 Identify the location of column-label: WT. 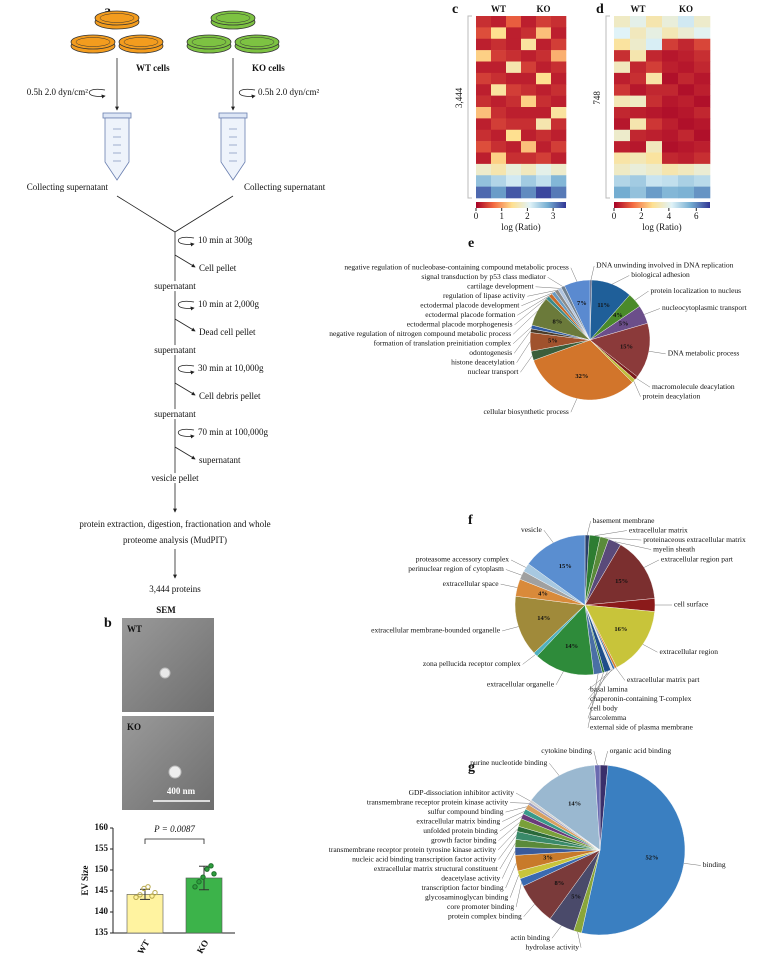
(498, 9).